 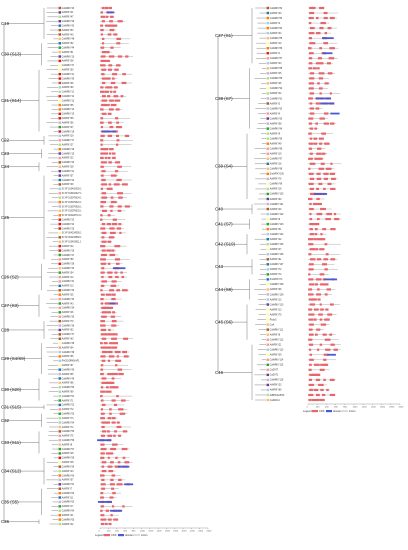 What do you see at coordinates (68, 22) in the screenshot?
I see `leaf-label: CaWRKY29` at bounding box center [68, 22].